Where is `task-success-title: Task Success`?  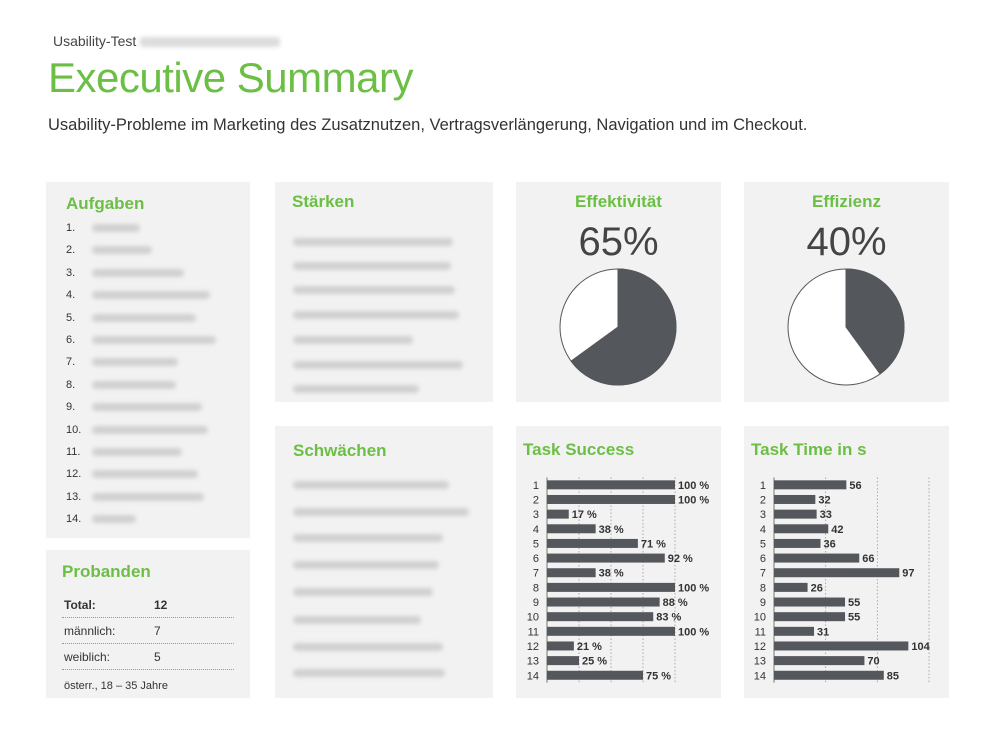 task-success-title: Task Success is located at coordinates (579, 449).